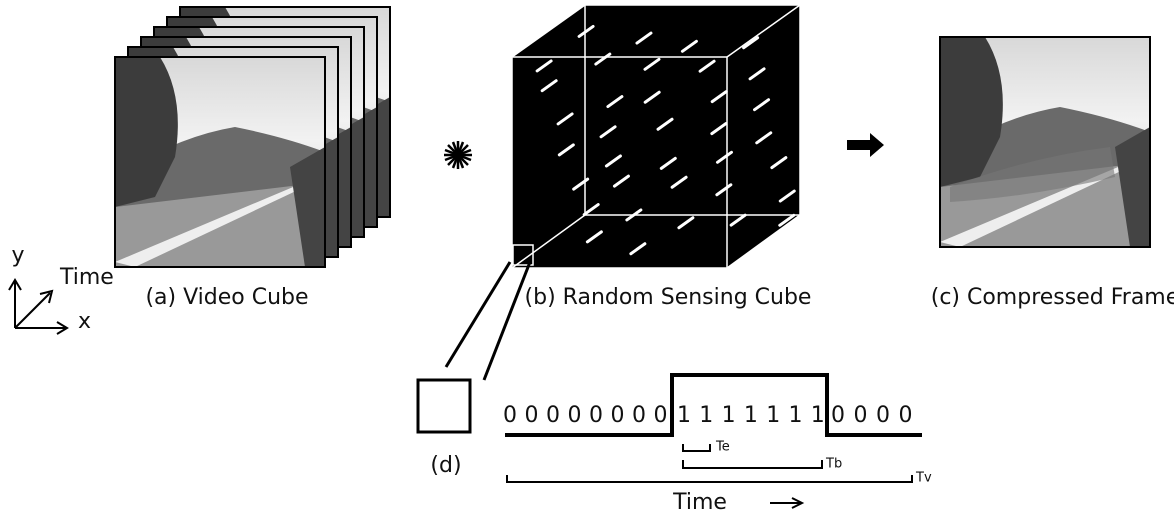 The height and width of the screenshot is (523, 1174). Describe the element at coordinates (656, 136) in the screenshot. I see `sensing-cube` at that location.